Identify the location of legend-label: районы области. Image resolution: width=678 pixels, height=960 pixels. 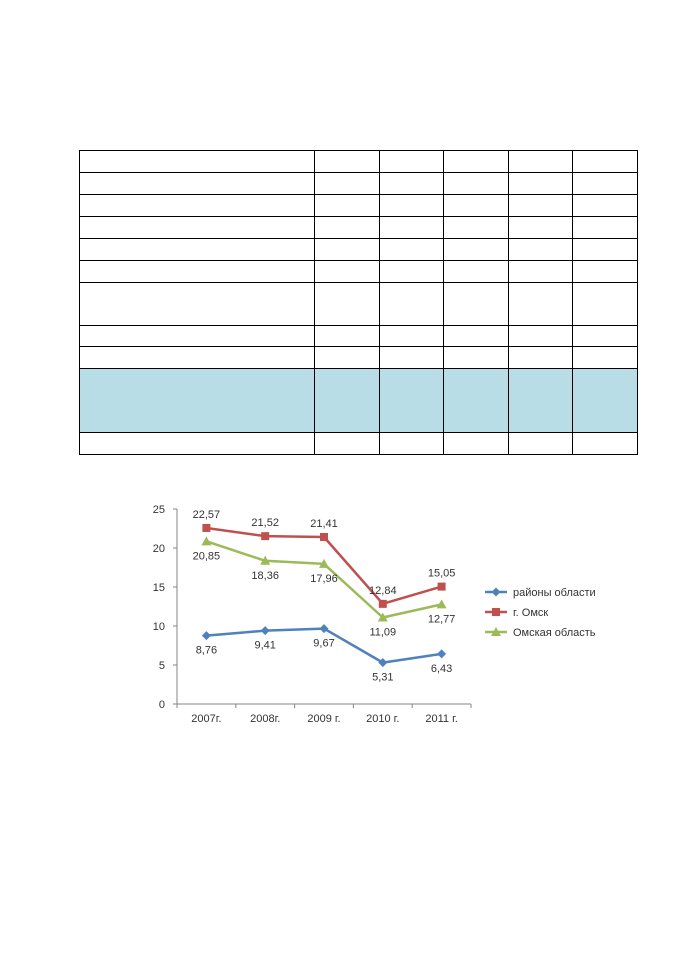
(554, 593).